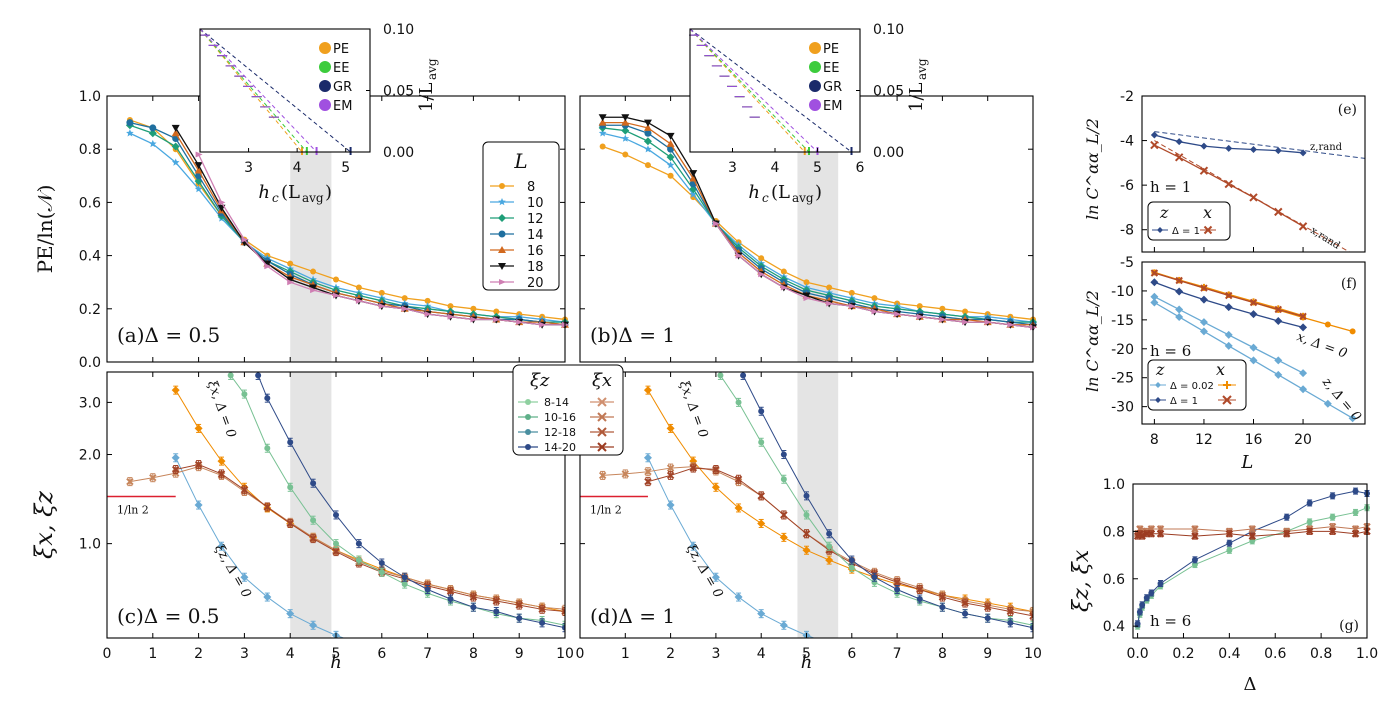  I want to click on y-tick-label: -2, so click(1127, 97).